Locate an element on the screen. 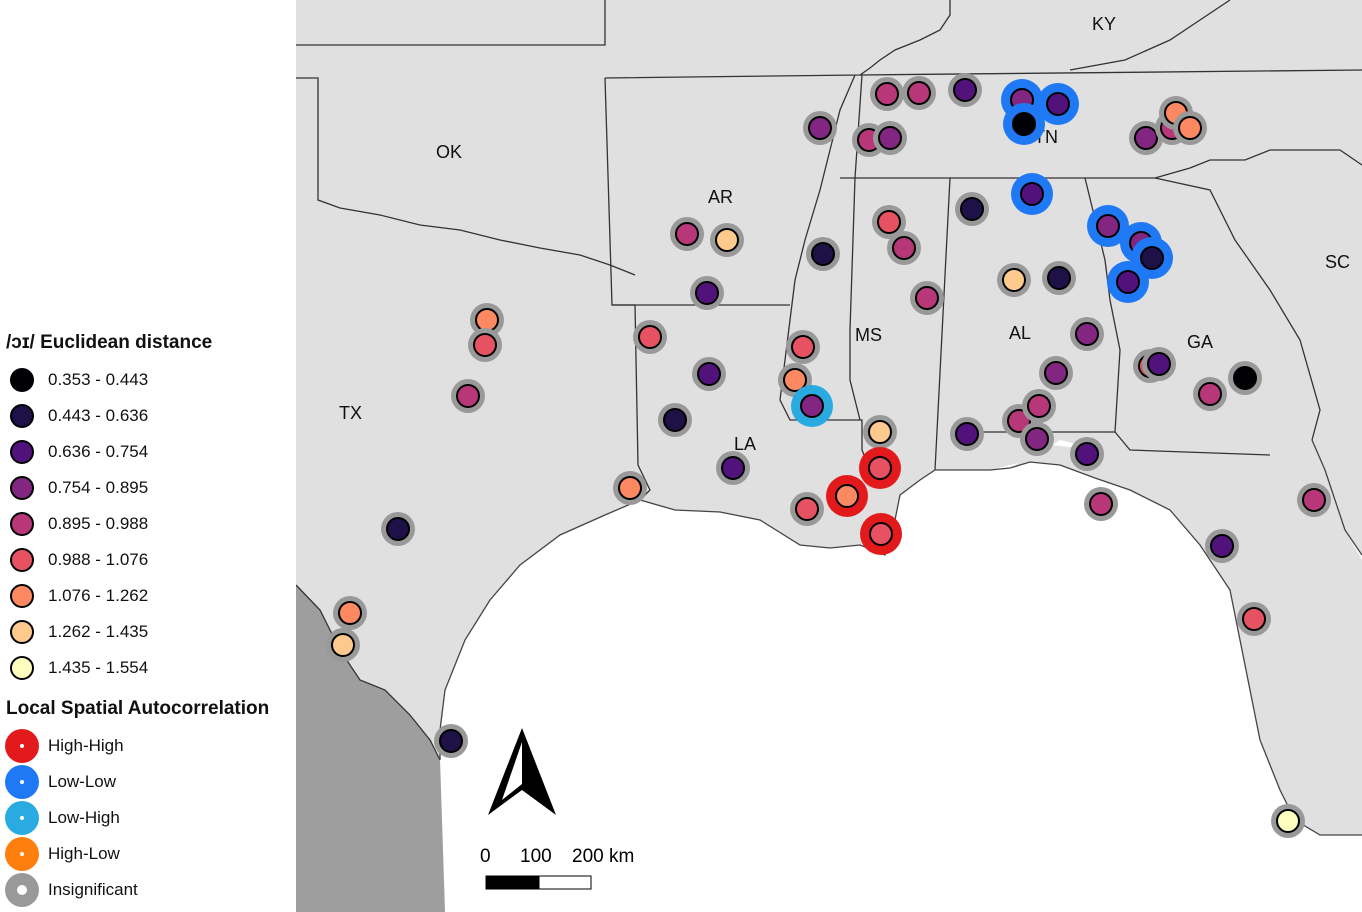  state-label-ms: MS is located at coordinates (868, 335).